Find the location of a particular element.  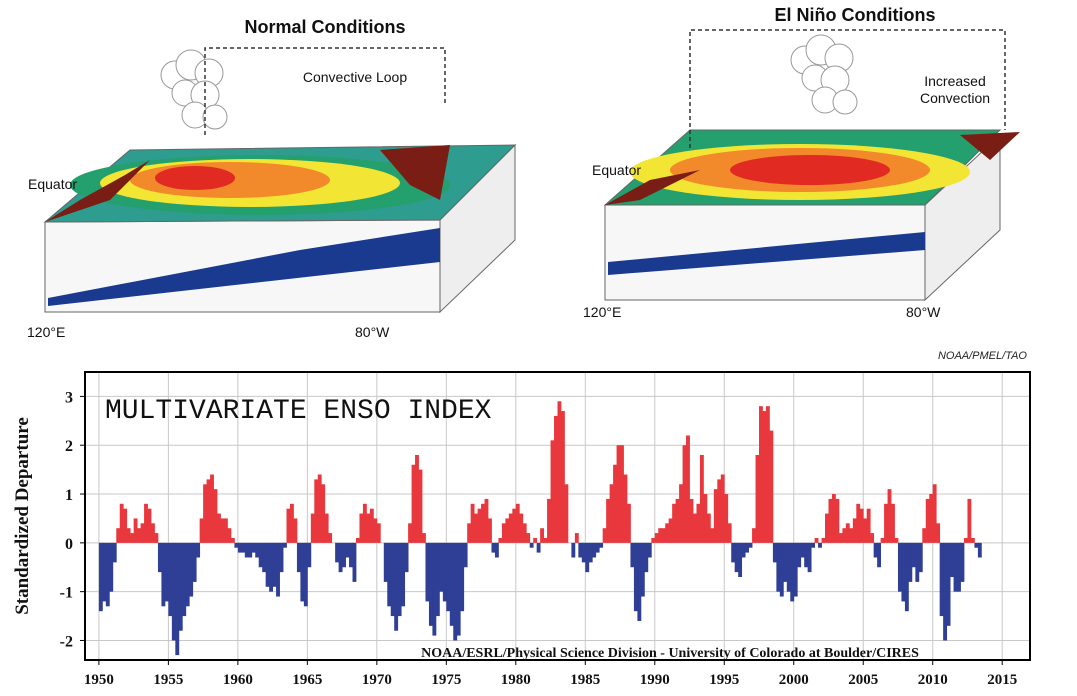

y-tick-label: -1 is located at coordinates (66, 593).